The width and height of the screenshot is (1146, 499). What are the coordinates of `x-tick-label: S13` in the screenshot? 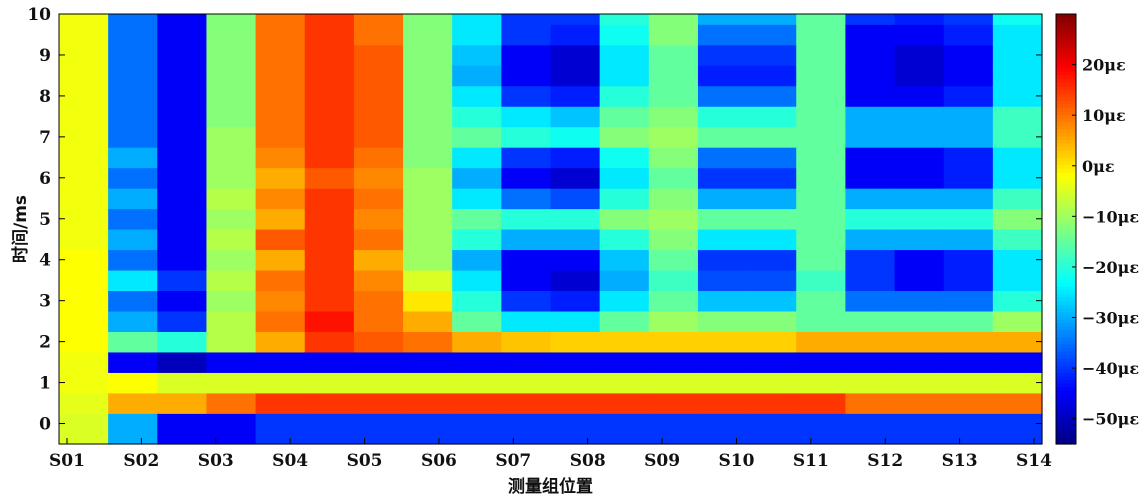 It's located at (960, 461).